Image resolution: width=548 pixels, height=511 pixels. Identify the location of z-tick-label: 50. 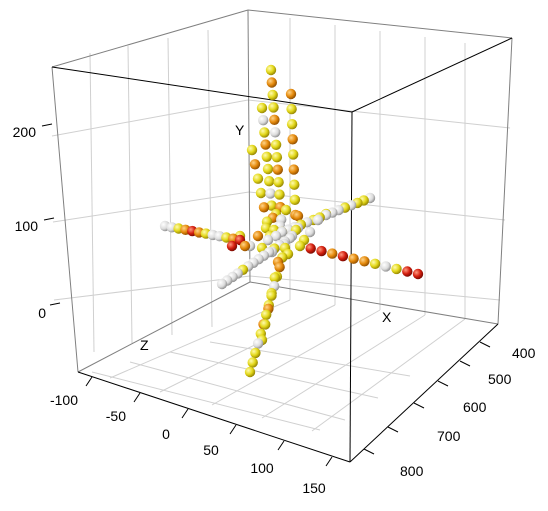
(211, 450).